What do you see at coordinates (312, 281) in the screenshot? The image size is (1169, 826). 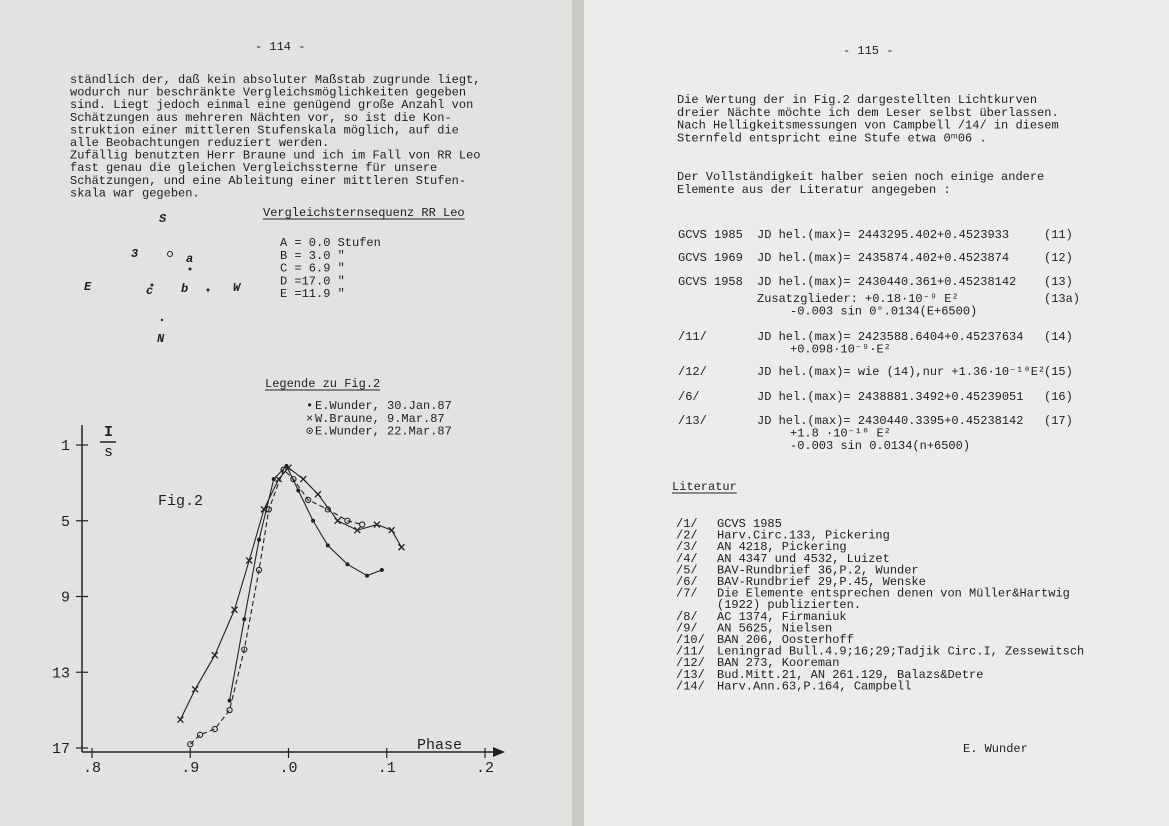 I see `sequence-row: D =17.0 "` at bounding box center [312, 281].